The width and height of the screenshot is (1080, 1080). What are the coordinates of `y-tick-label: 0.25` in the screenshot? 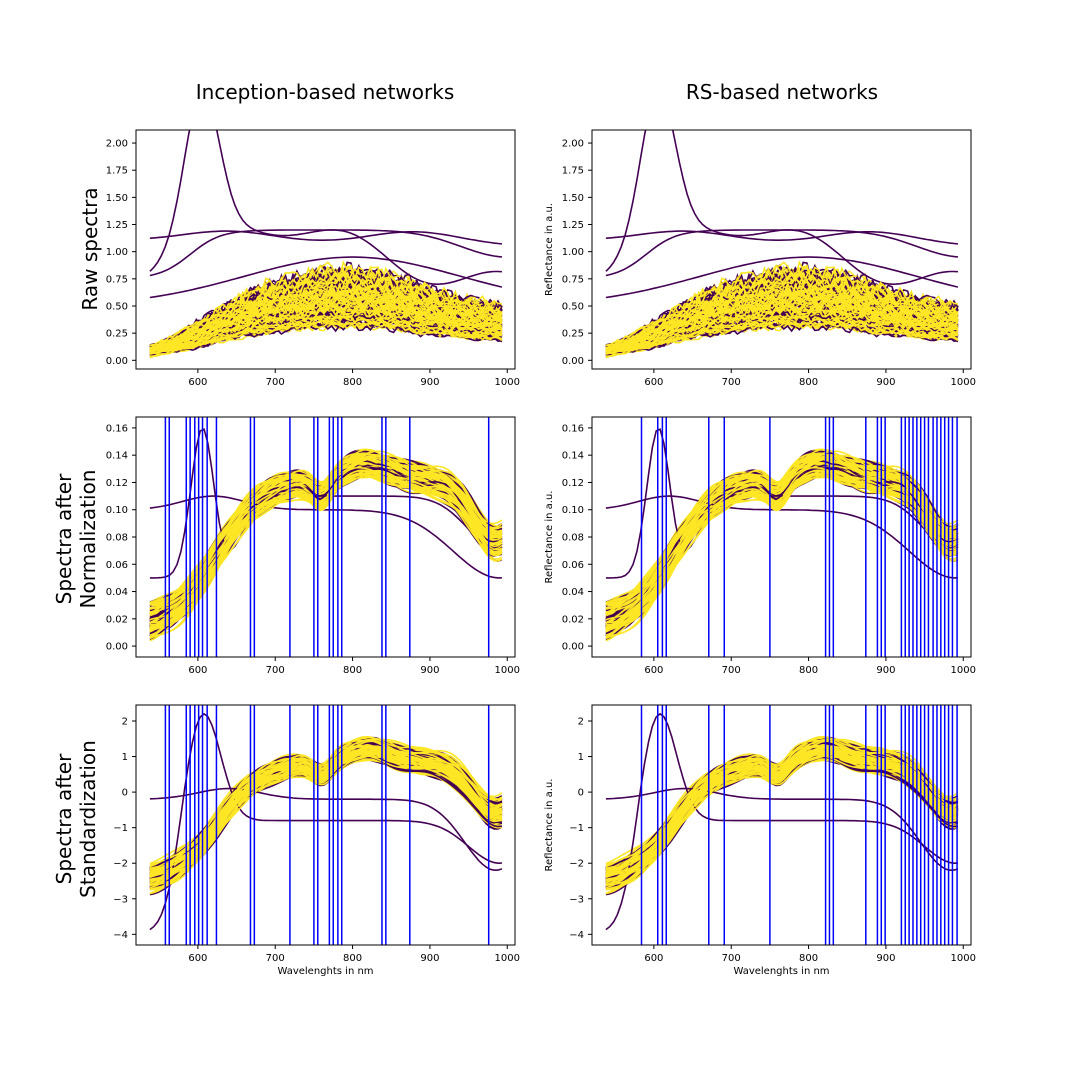 It's located at (573, 334).